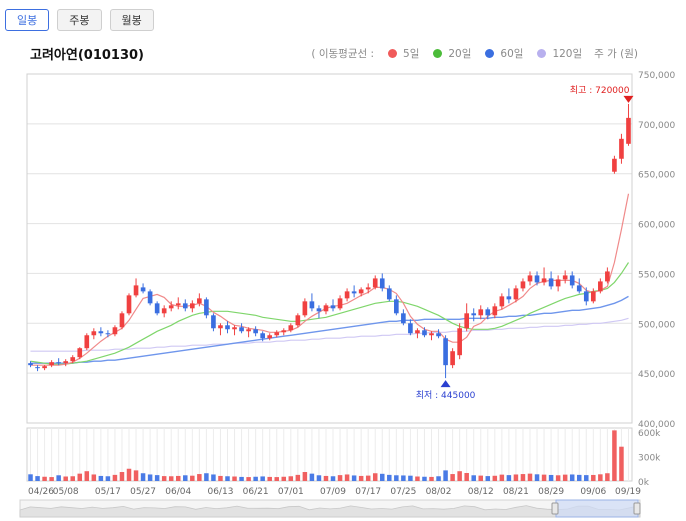 The width and height of the screenshot is (686, 521). Describe the element at coordinates (567, 54) in the screenshot. I see `legend-ma120: 120일` at that location.